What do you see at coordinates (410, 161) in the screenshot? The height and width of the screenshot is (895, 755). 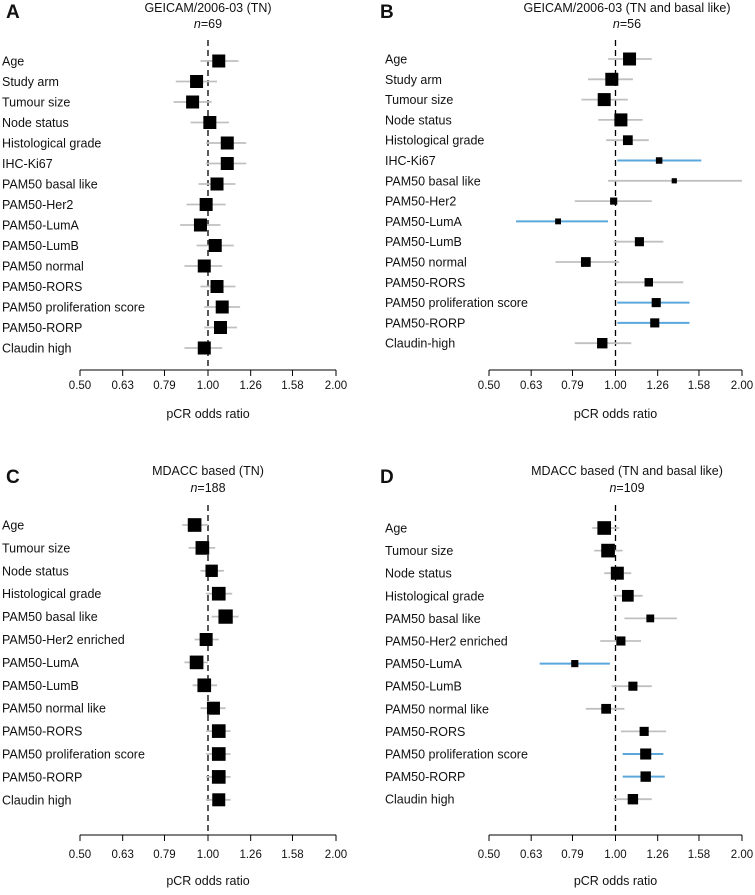 I see `row-label: IHC-Ki67` at bounding box center [410, 161].